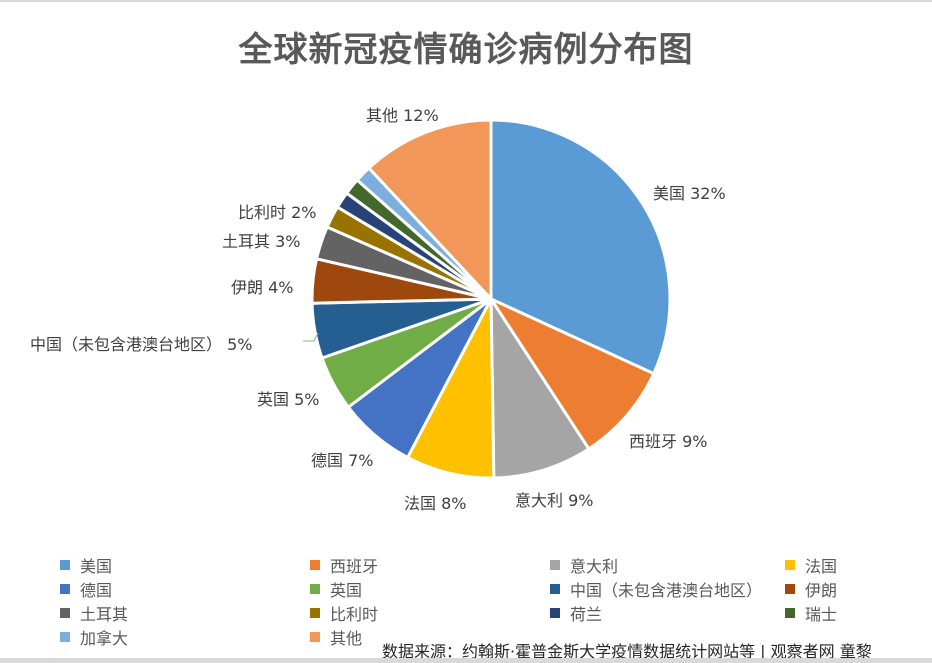  Describe the element at coordinates (261, 241) in the screenshot. I see `data-label-turkey: 土耳其 3%` at that location.